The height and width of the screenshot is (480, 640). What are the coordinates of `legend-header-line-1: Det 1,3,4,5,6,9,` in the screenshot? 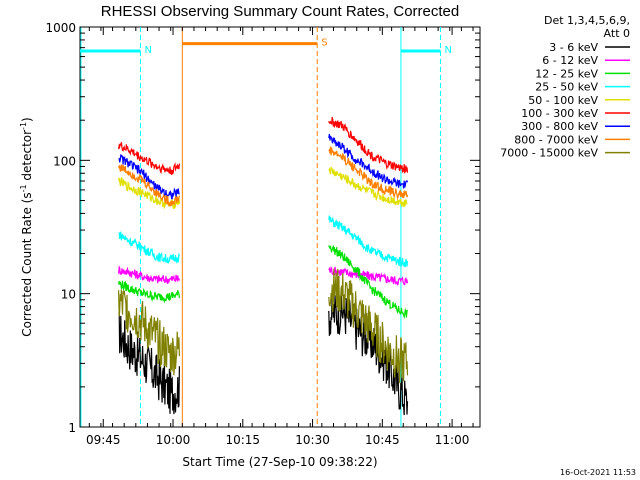 It's located at (587, 20).